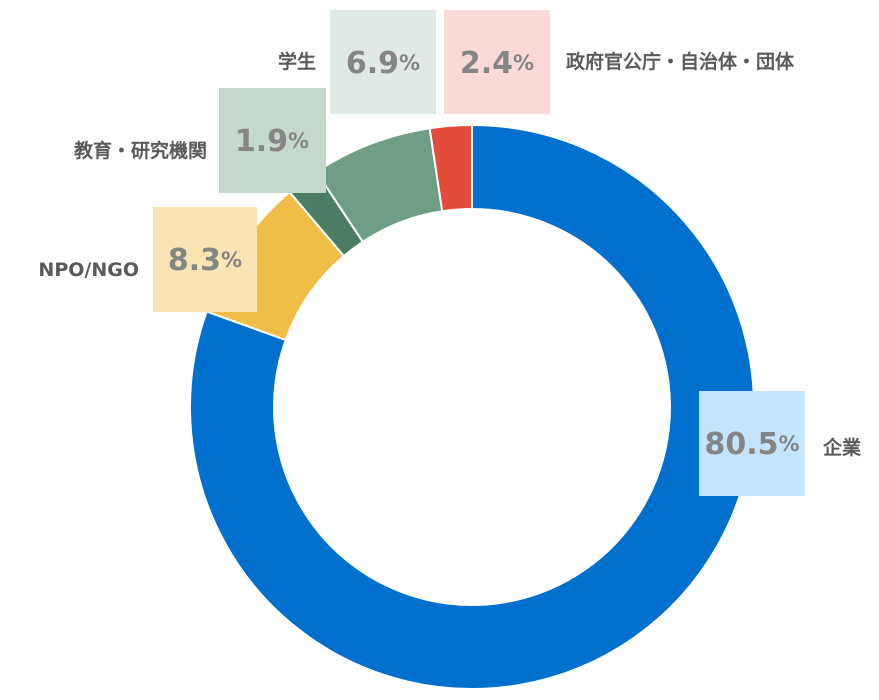  I want to click on value-box-education-research, so click(272, 140).